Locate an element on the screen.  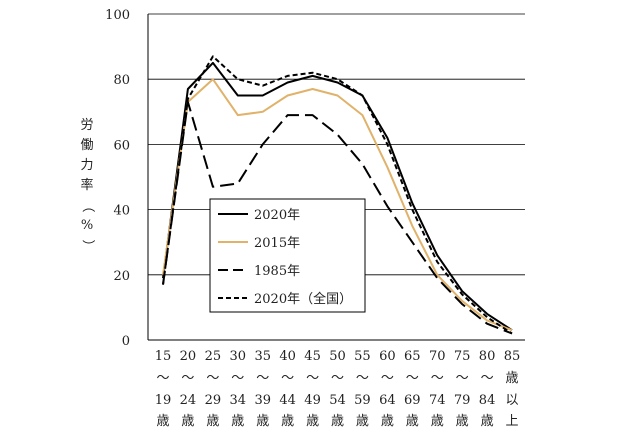
x-tick-label: 50 〜 54 歳 is located at coordinates (337, 389).